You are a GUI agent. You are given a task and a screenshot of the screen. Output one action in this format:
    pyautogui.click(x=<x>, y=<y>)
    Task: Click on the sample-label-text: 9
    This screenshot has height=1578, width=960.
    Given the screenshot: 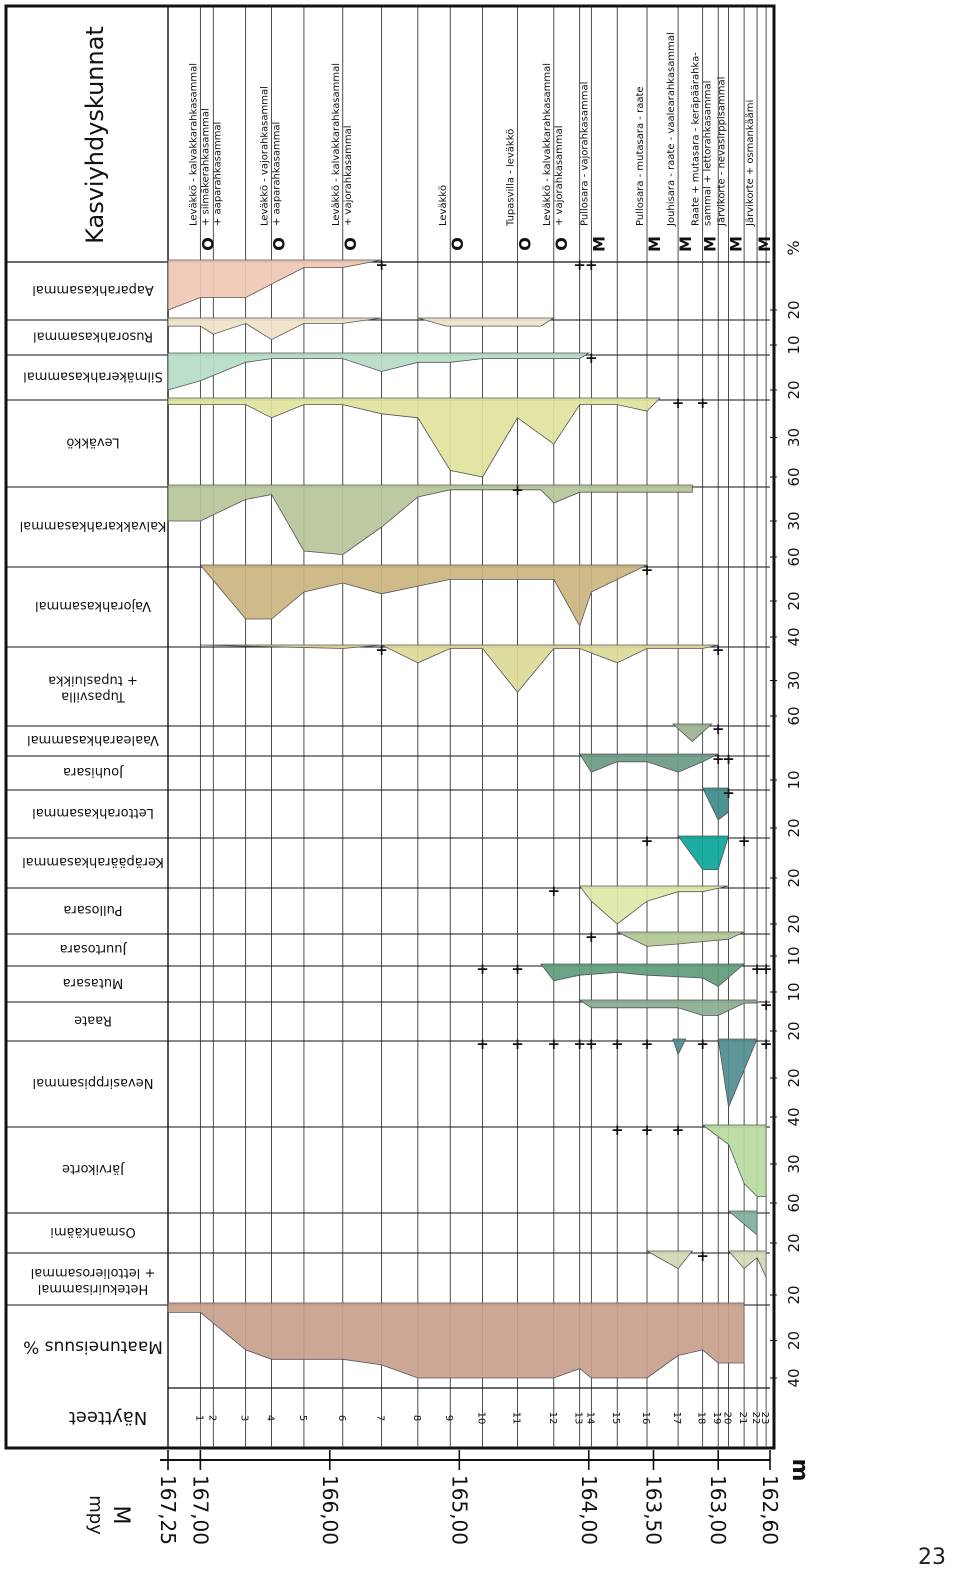 What is the action you would take?
    pyautogui.click(x=448, y=1418)
    